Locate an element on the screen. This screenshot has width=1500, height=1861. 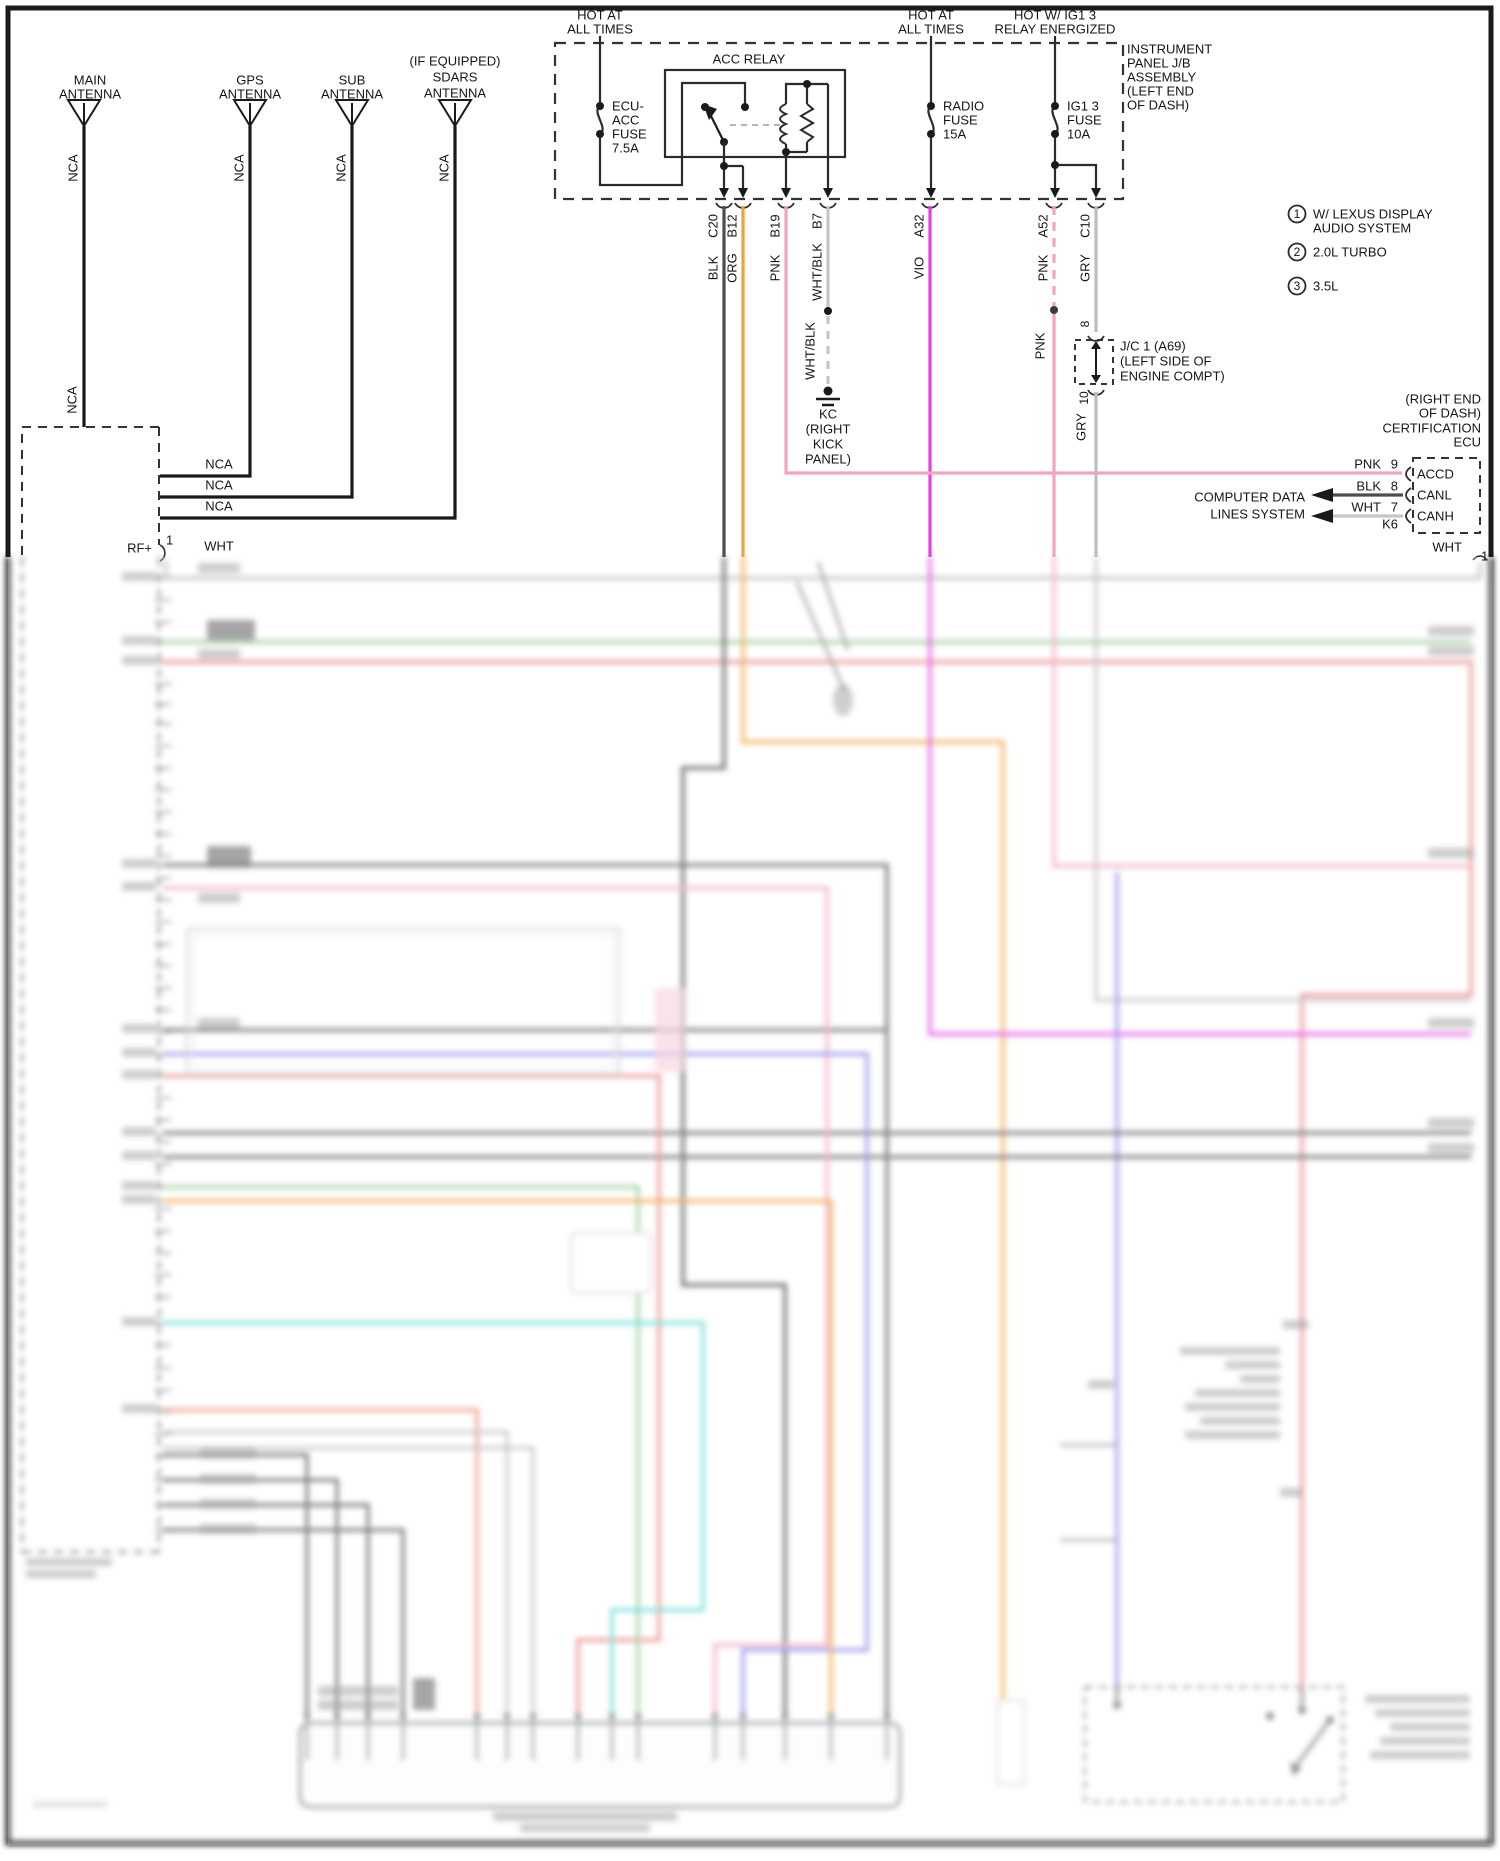
sdars-antenna-wire is located at coordinates (308, 323).